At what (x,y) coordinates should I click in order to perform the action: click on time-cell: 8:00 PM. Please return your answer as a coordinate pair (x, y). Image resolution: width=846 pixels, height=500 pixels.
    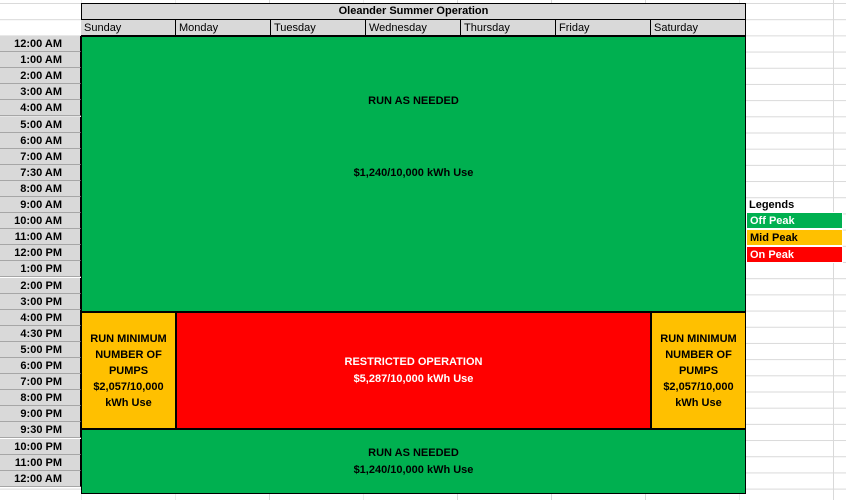
    Looking at the image, I should click on (40, 398).